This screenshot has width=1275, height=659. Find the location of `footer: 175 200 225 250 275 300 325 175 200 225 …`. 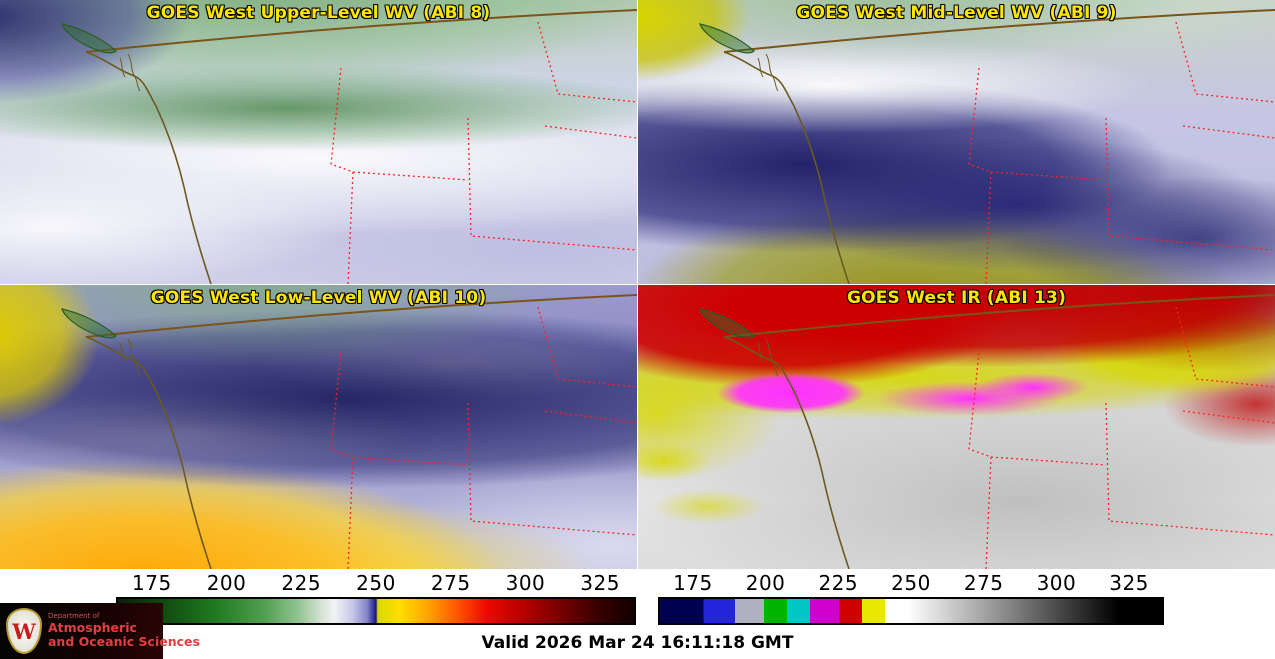

footer: 175 200 225 250 275 300 325 175 200 225 … is located at coordinates (637, 614).